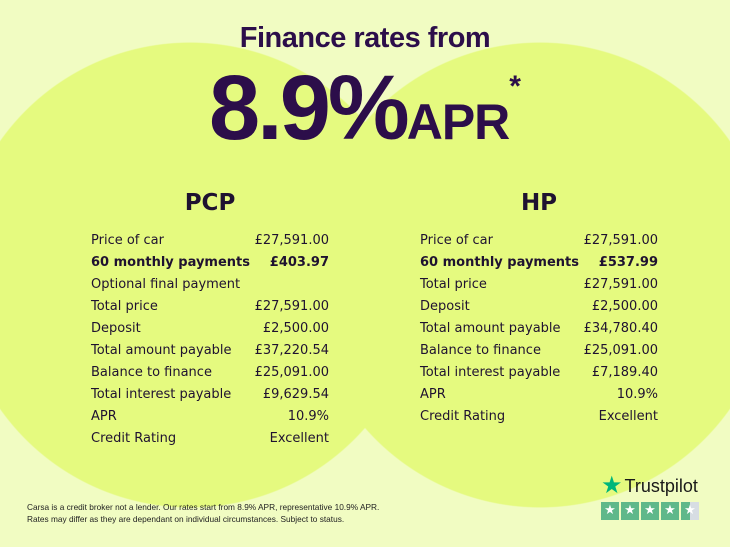 The height and width of the screenshot is (547, 730). I want to click on row-value: £7,189.40, so click(624, 372).